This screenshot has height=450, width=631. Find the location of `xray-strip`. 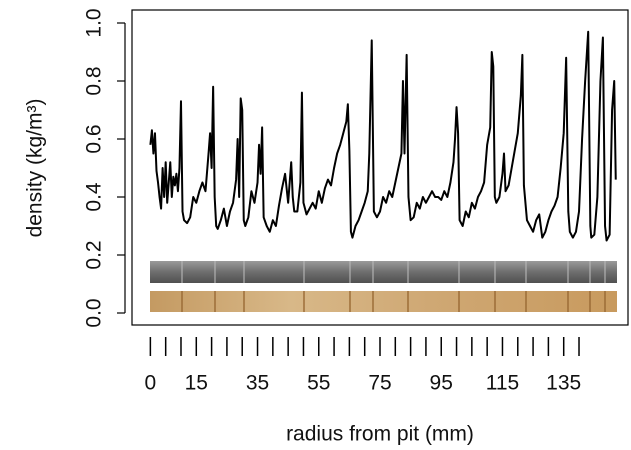

xray-strip is located at coordinates (383, 272).